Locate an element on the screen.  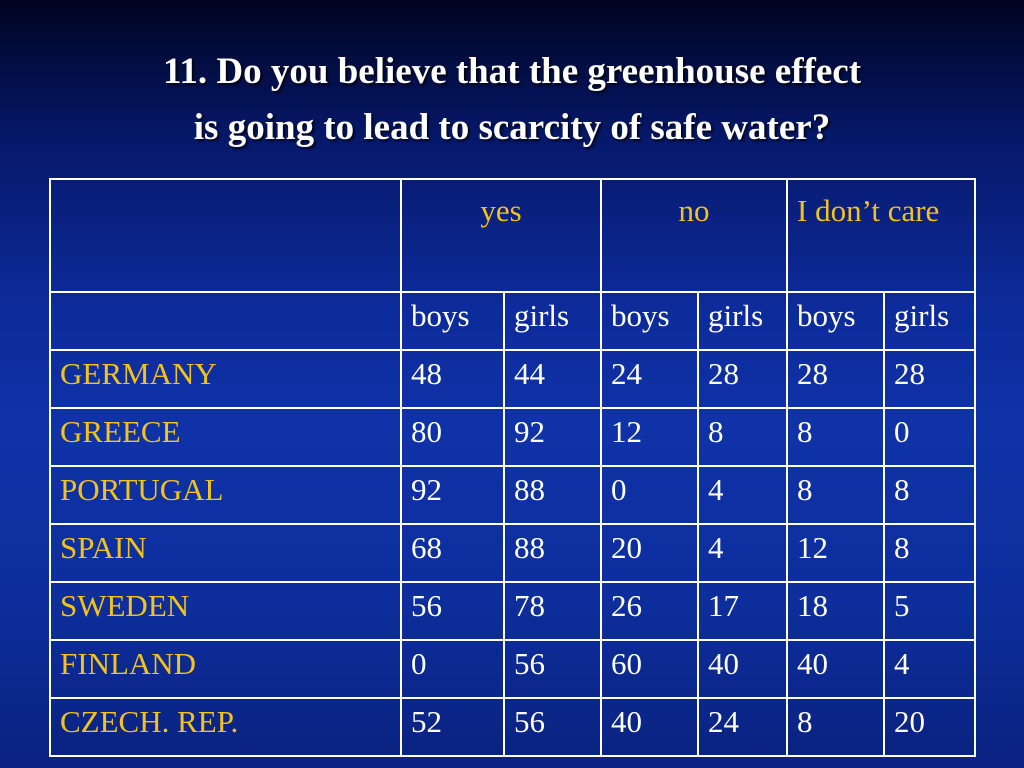
table-row: PORTUGAL 92 88 0 4 8 8 is located at coordinates (513, 495).